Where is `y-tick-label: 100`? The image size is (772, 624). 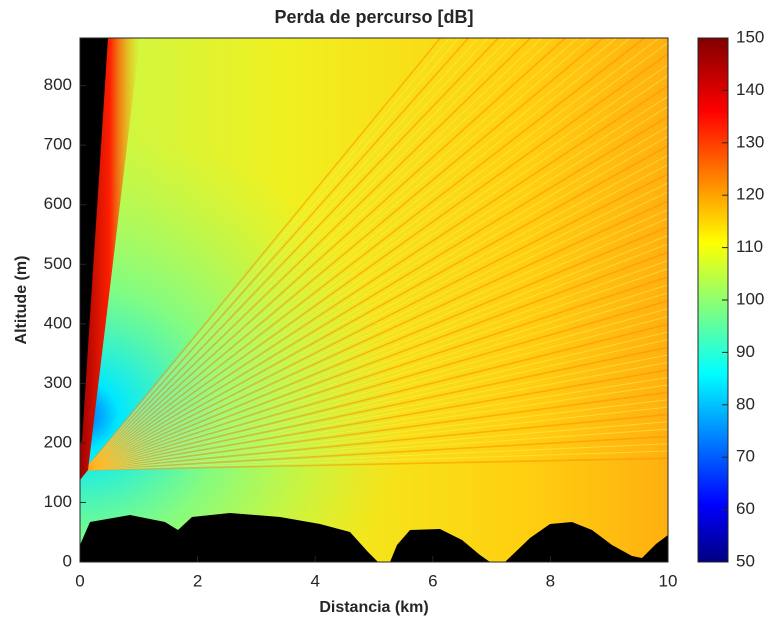 y-tick-label: 100 is located at coordinates (58, 501).